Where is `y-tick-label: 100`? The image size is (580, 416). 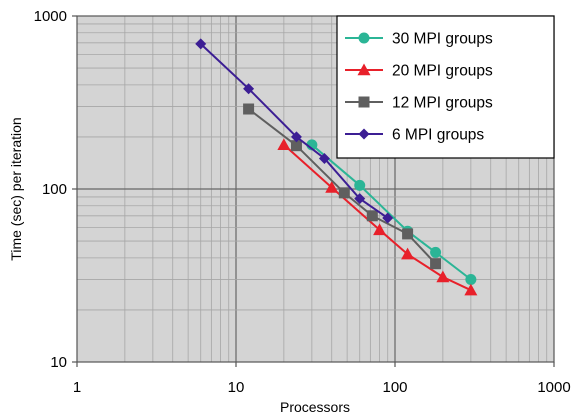 y-tick-label: 100 is located at coordinates (54, 189).